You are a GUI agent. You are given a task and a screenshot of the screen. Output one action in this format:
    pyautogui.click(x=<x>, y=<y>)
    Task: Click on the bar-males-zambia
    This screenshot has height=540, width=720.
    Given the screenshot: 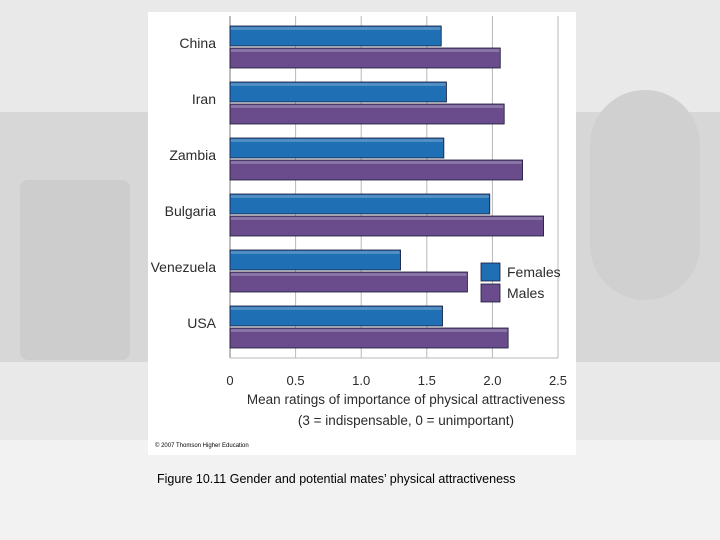 What is the action you would take?
    pyautogui.click(x=376, y=170)
    